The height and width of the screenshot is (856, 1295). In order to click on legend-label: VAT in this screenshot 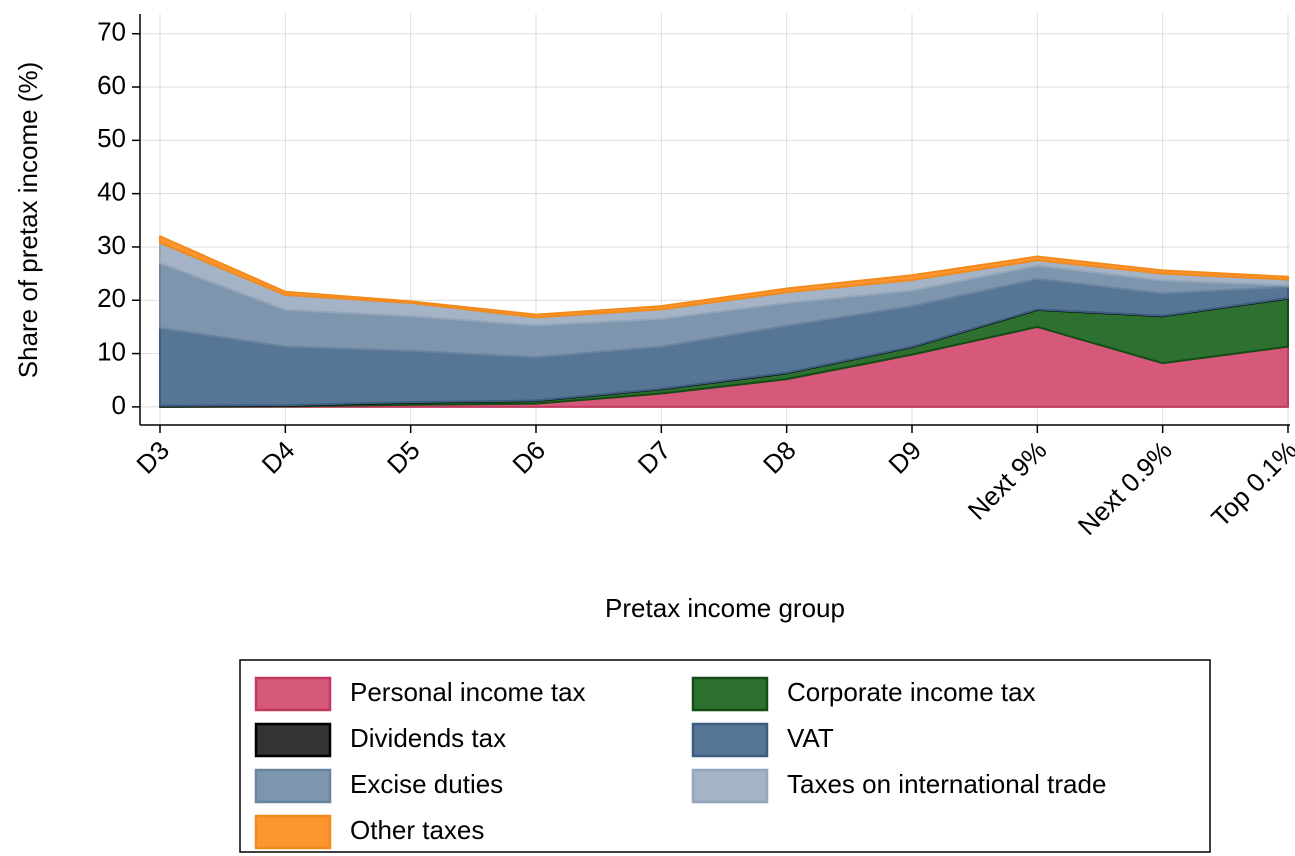, I will do `click(810, 738)`.